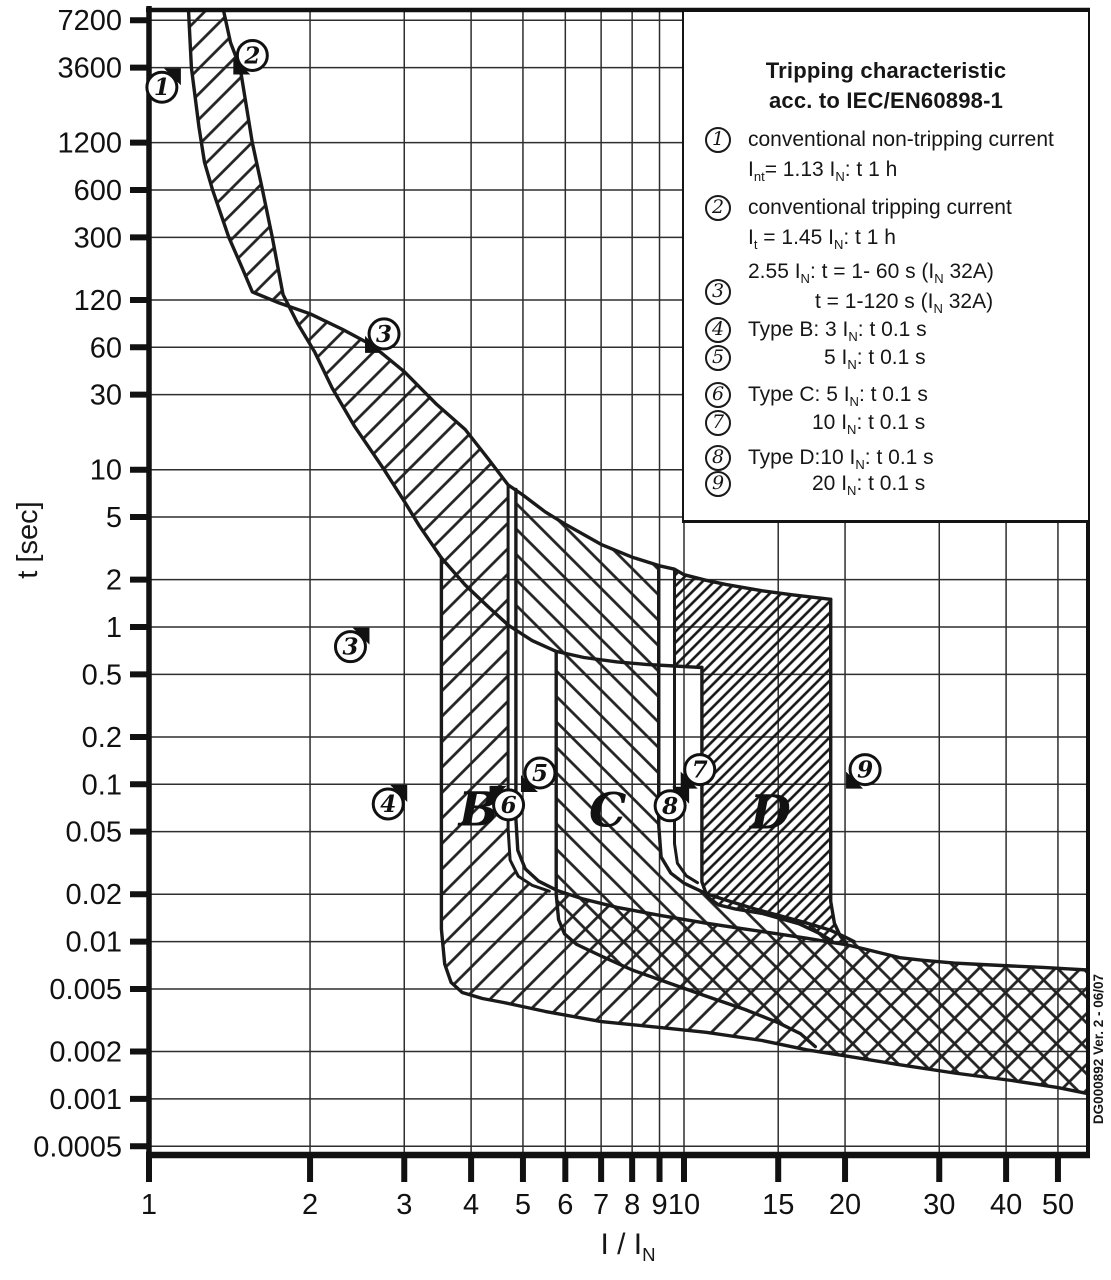  Describe the element at coordinates (718, 395) in the screenshot. I see `legend-item-6-number: 6` at that location.